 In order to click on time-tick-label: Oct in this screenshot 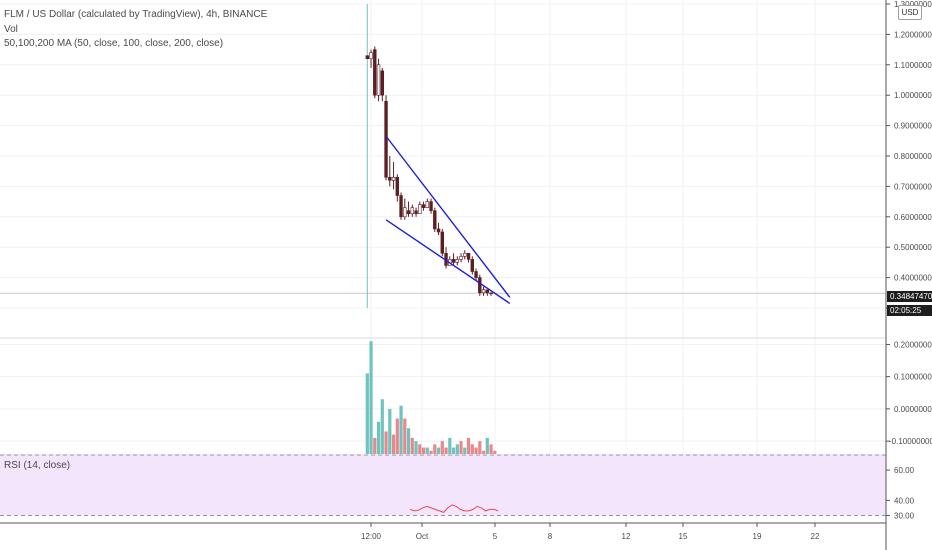, I will do `click(422, 536)`.